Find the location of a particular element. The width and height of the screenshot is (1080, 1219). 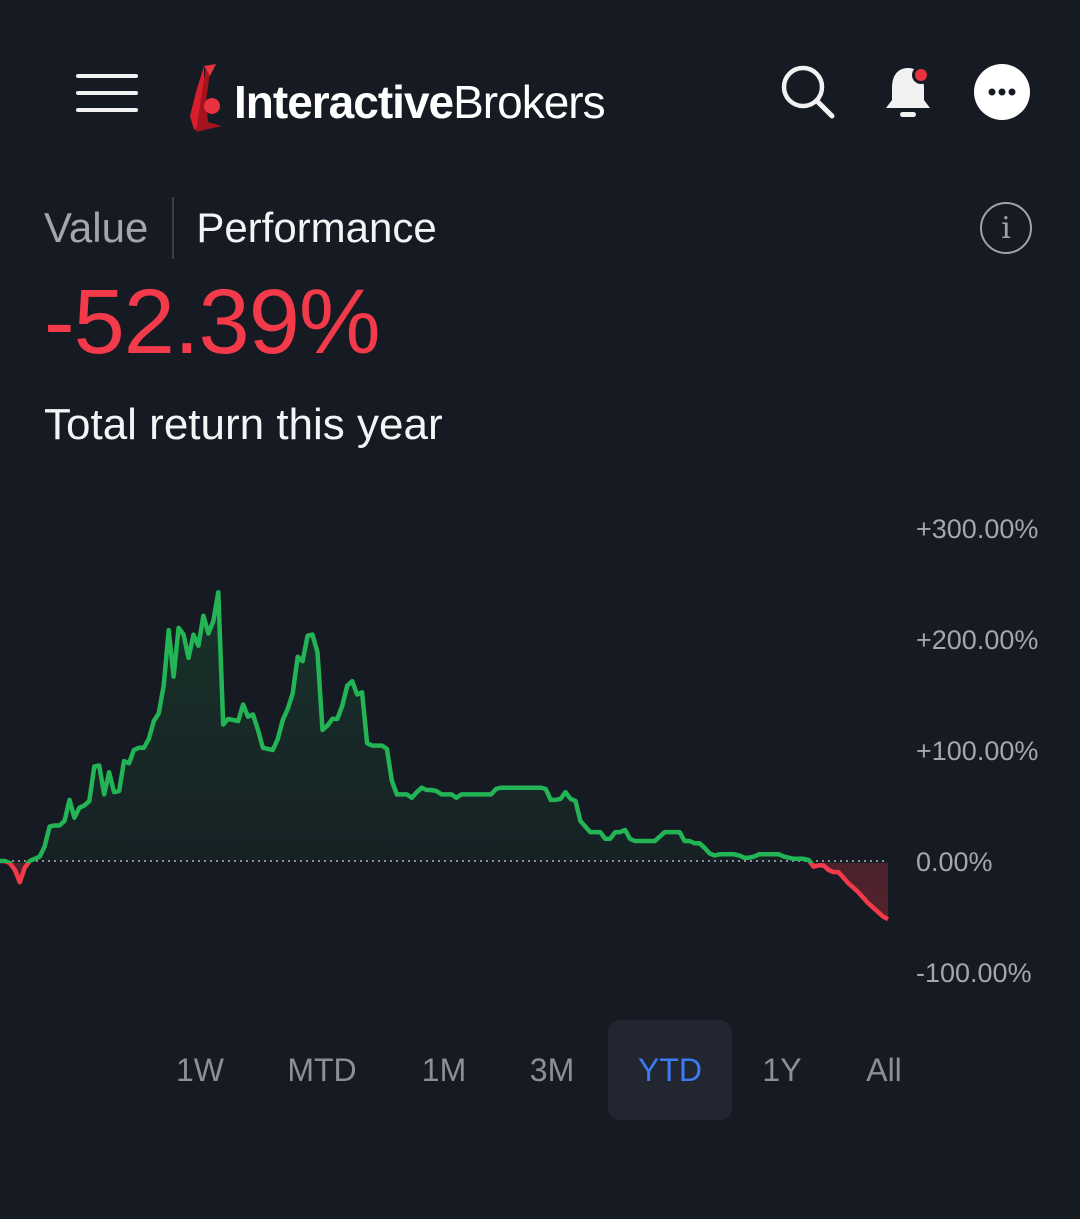

tab-divider is located at coordinates (173, 228).